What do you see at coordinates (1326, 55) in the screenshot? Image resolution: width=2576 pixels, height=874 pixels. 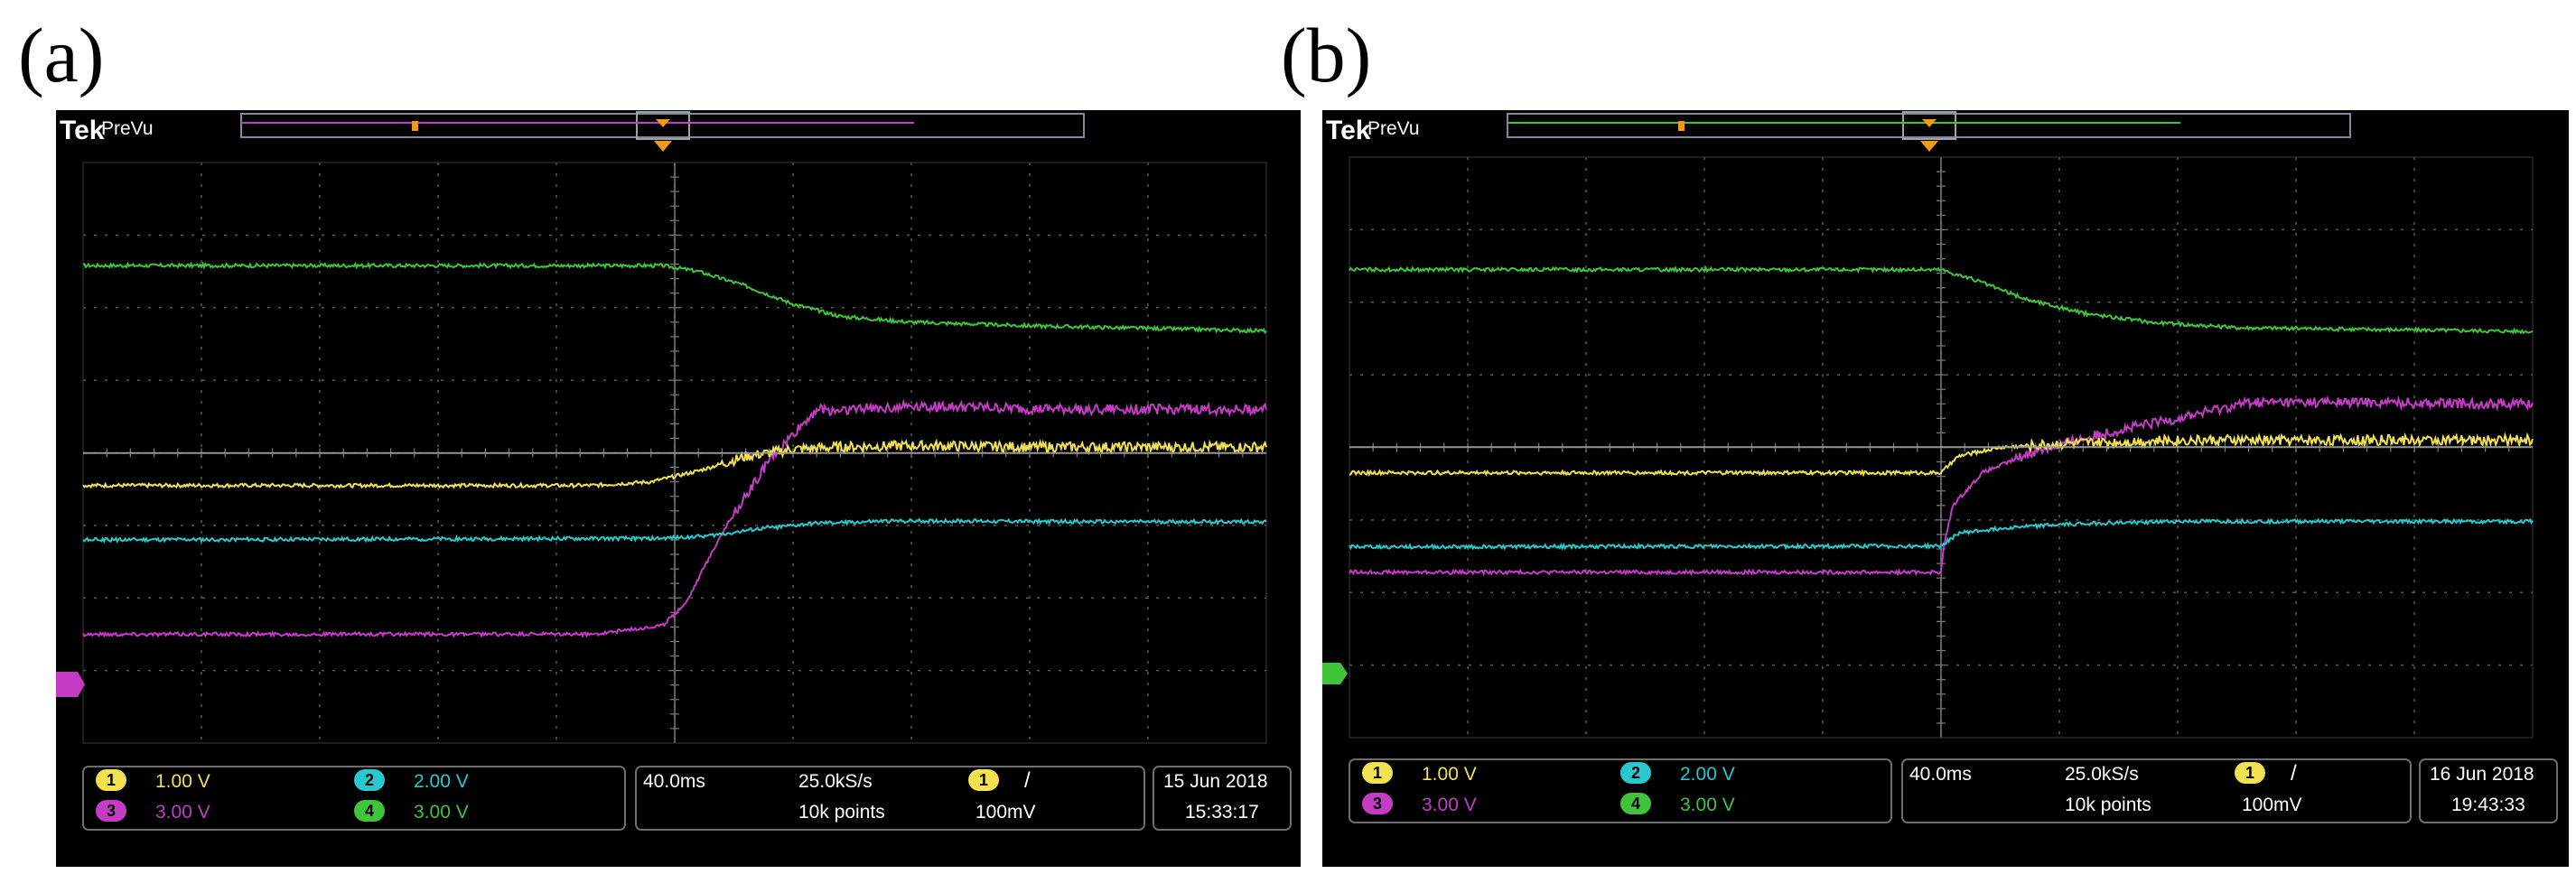 I see `panel-b-label: (b)` at bounding box center [1326, 55].